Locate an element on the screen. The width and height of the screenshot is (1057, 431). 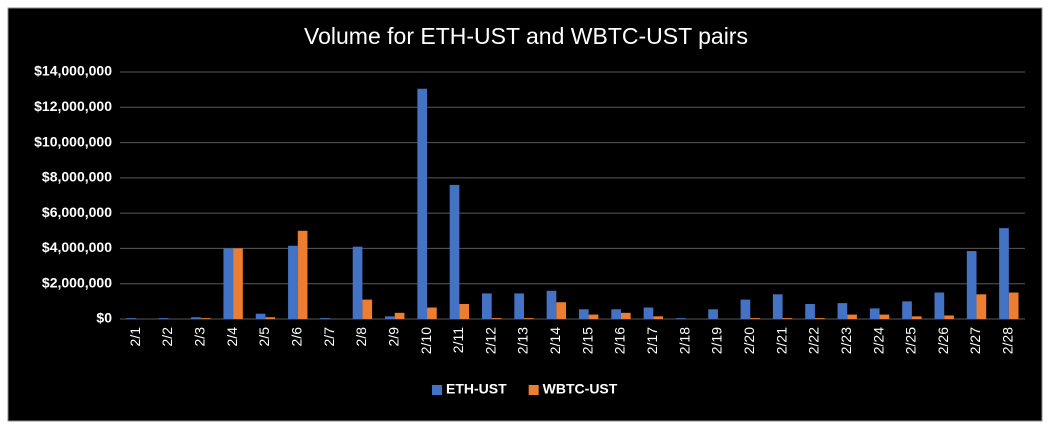
x-tick-label: 2/22 is located at coordinates (814, 340).